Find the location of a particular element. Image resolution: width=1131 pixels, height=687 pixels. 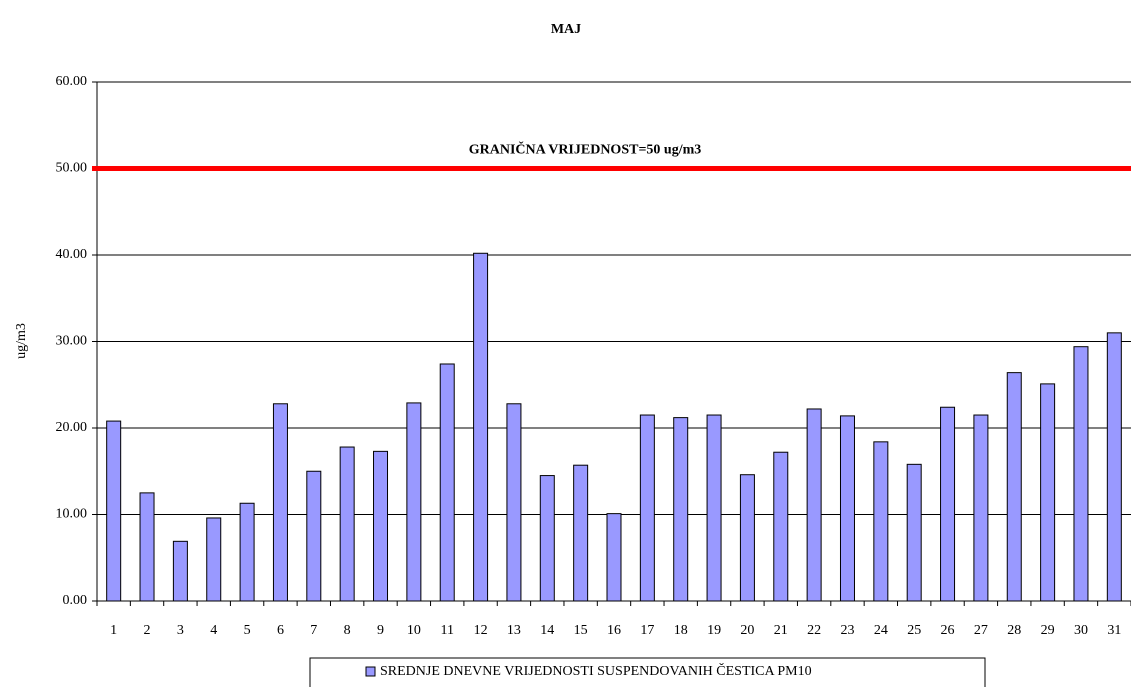

x-tick-label: 21 is located at coordinates (781, 630).